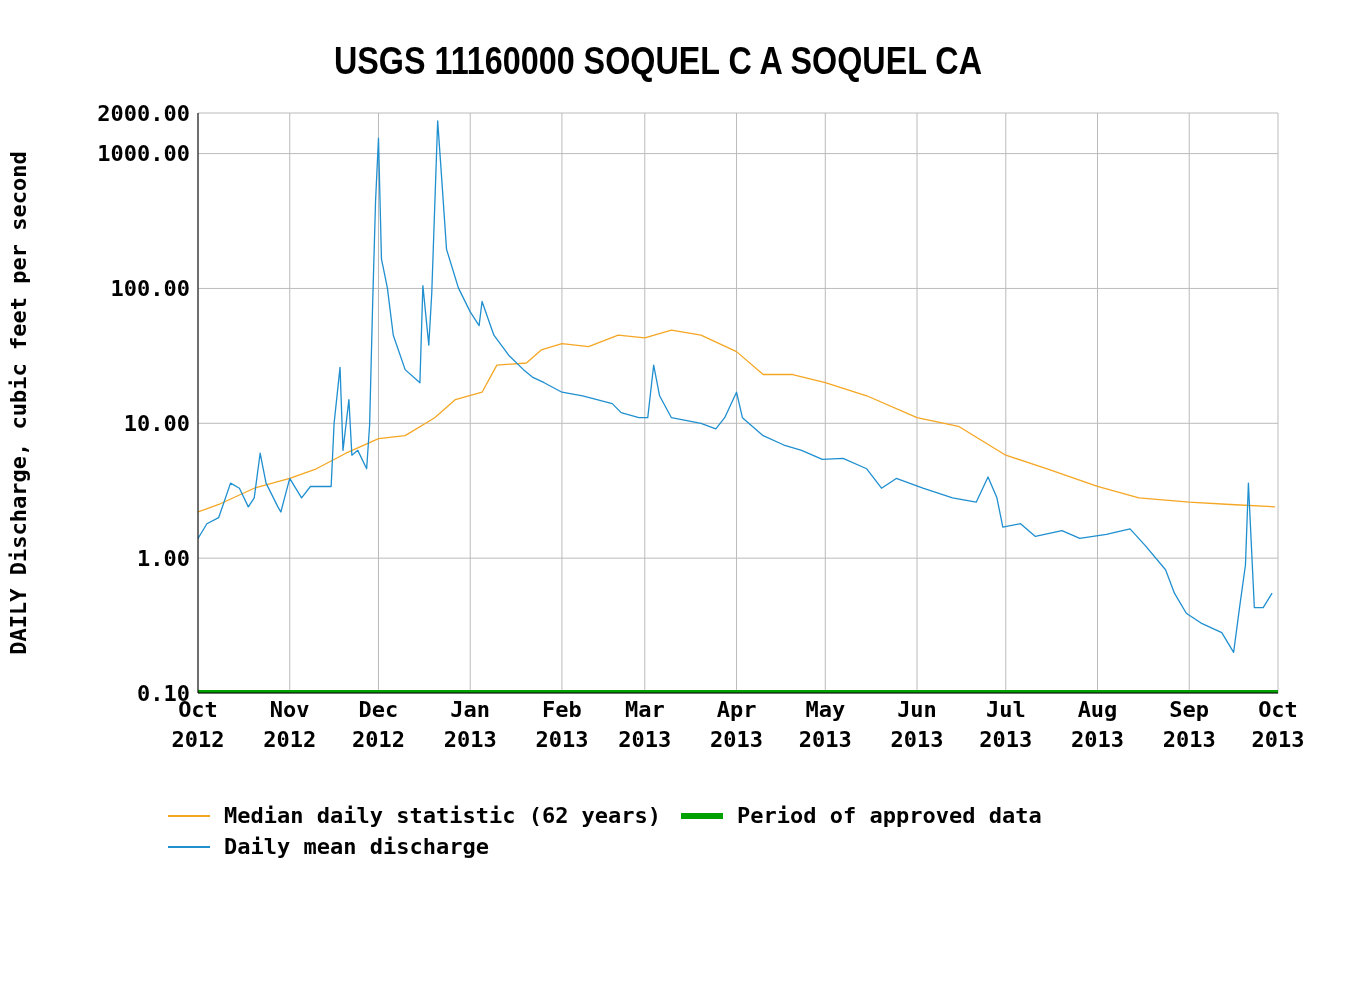 This screenshot has height=1003, width=1347. Describe the element at coordinates (156, 424) in the screenshot. I see `y-tick-label: 10.00` at that location.